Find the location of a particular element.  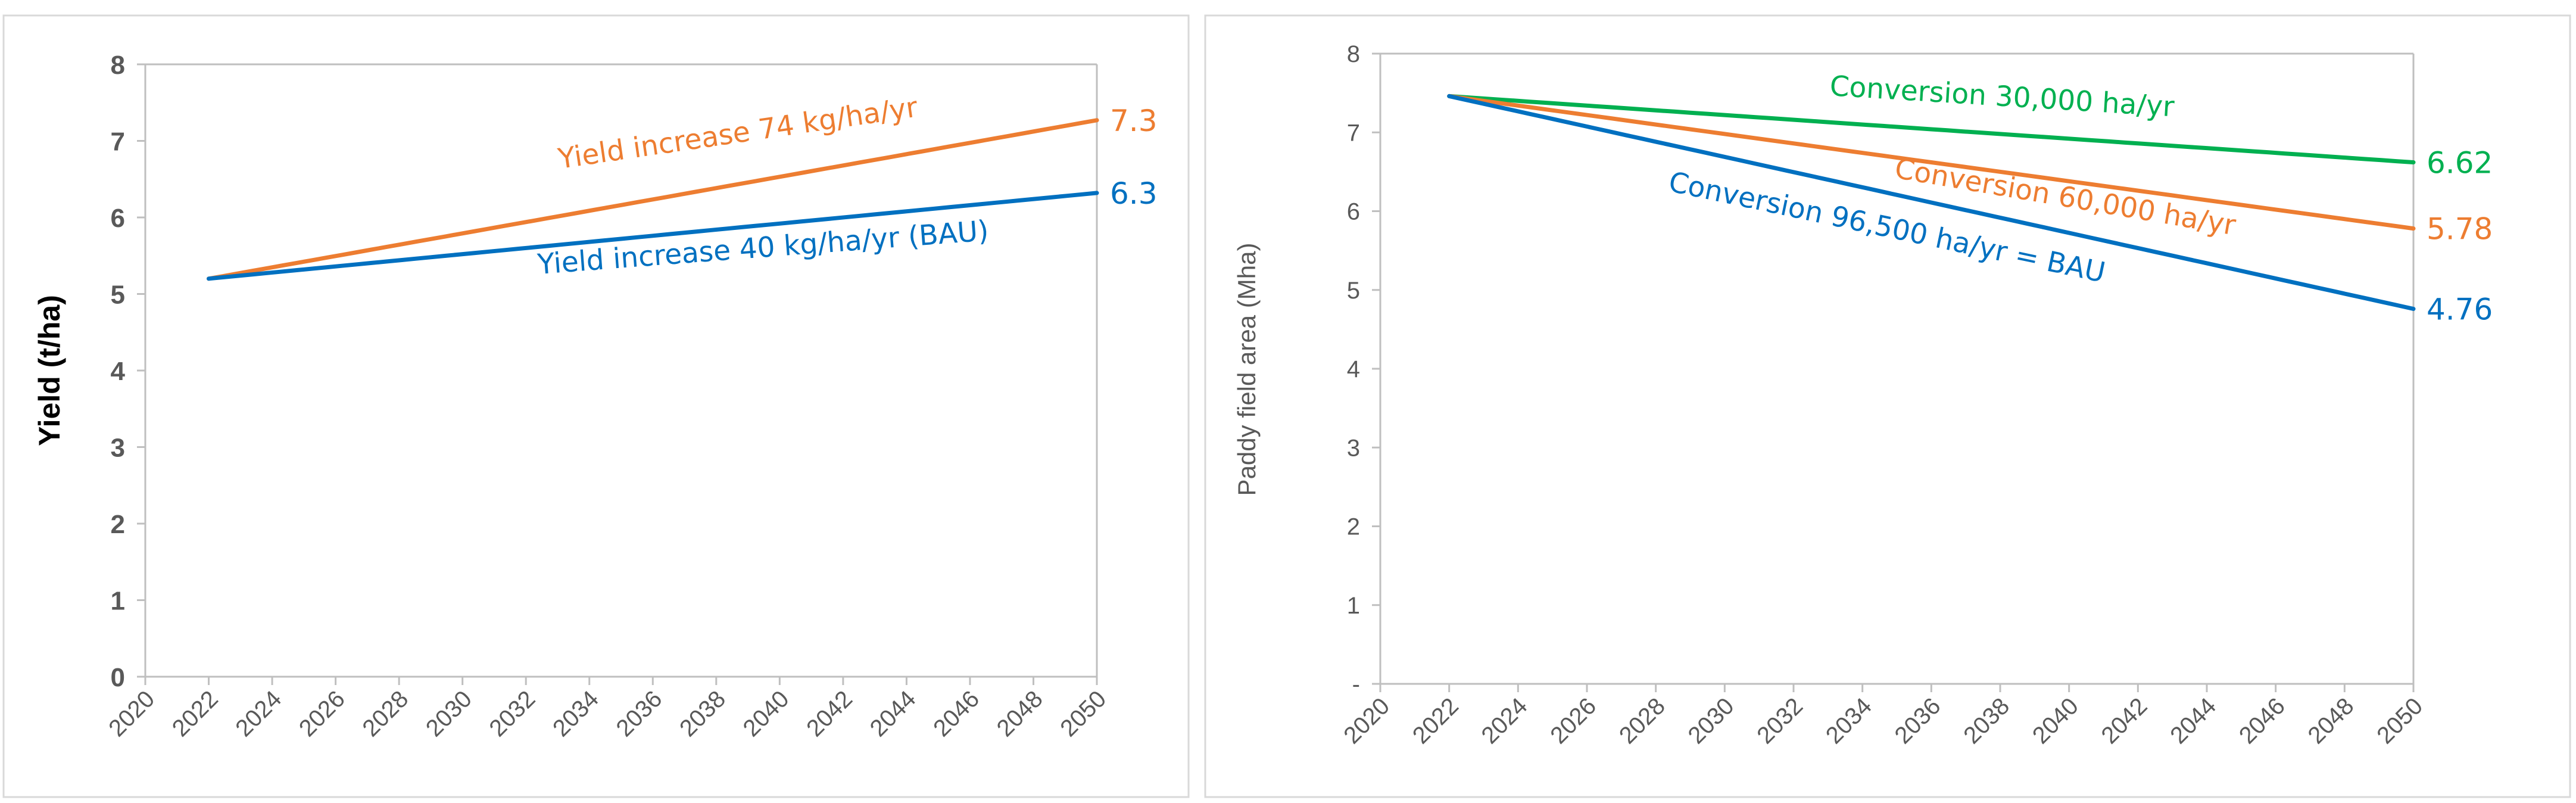

yield-end-value-label: 7.3 is located at coordinates (1134, 121).